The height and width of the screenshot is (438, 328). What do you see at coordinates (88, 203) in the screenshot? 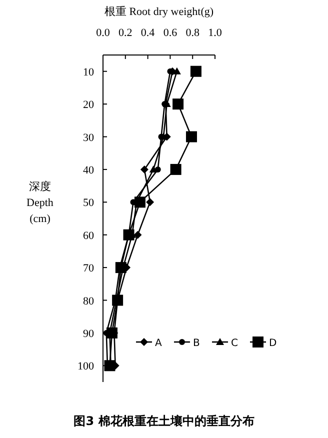
I see `y-tick-label: 50` at bounding box center [88, 203].